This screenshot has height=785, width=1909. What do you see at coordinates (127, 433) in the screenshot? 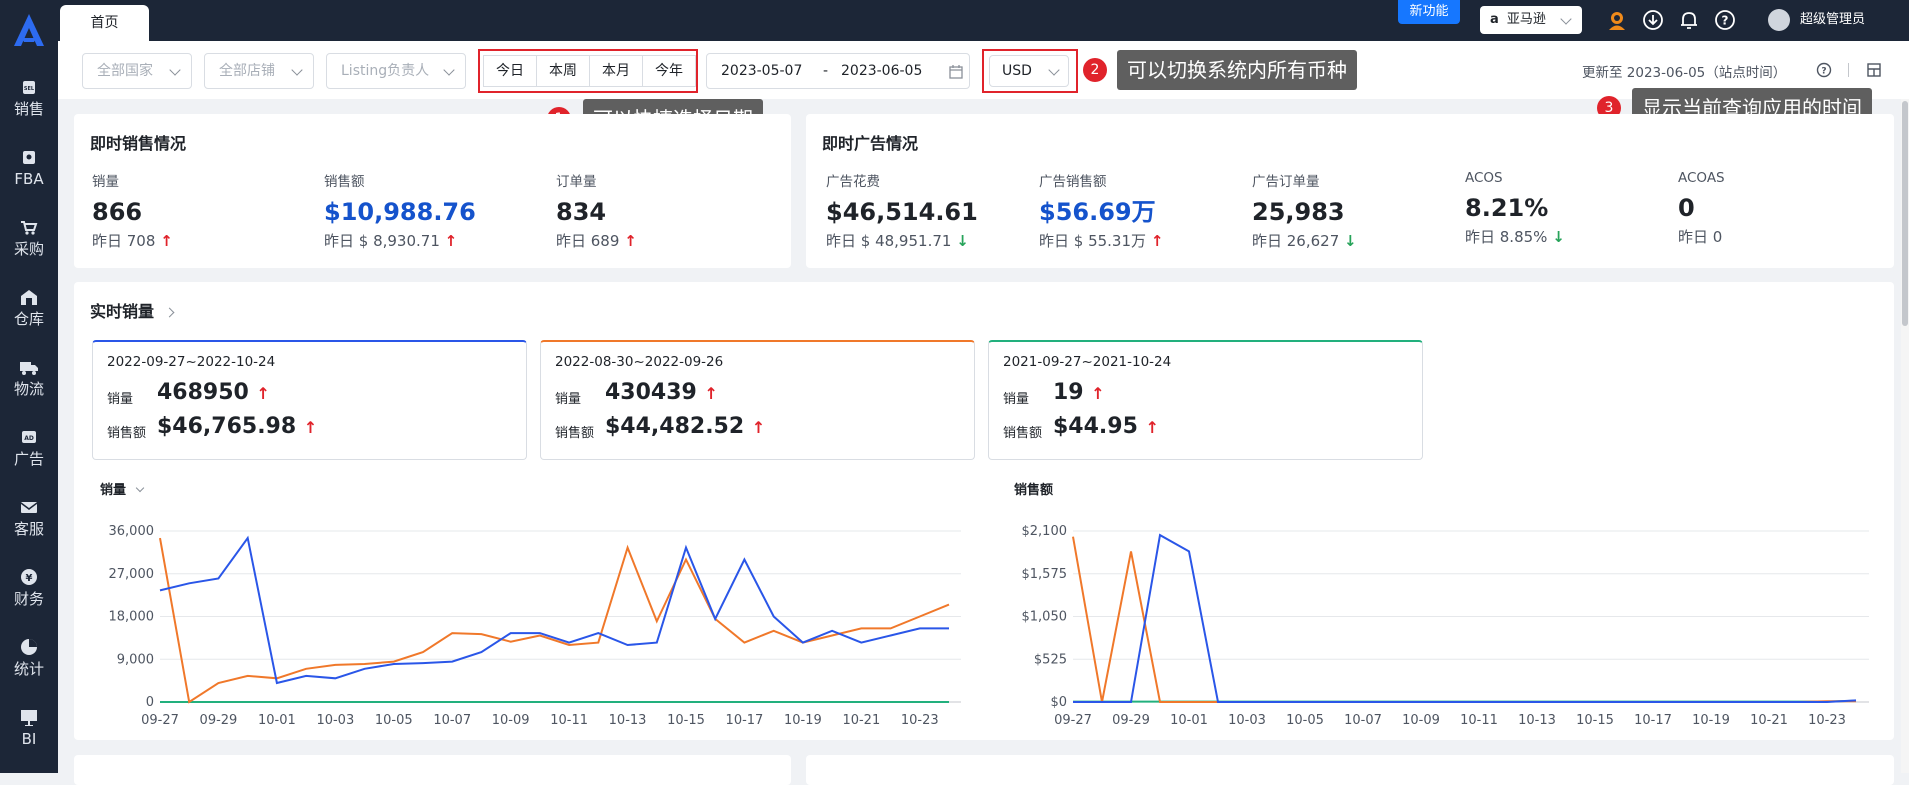
I see `period-amount-label: 销售额` at bounding box center [127, 433].